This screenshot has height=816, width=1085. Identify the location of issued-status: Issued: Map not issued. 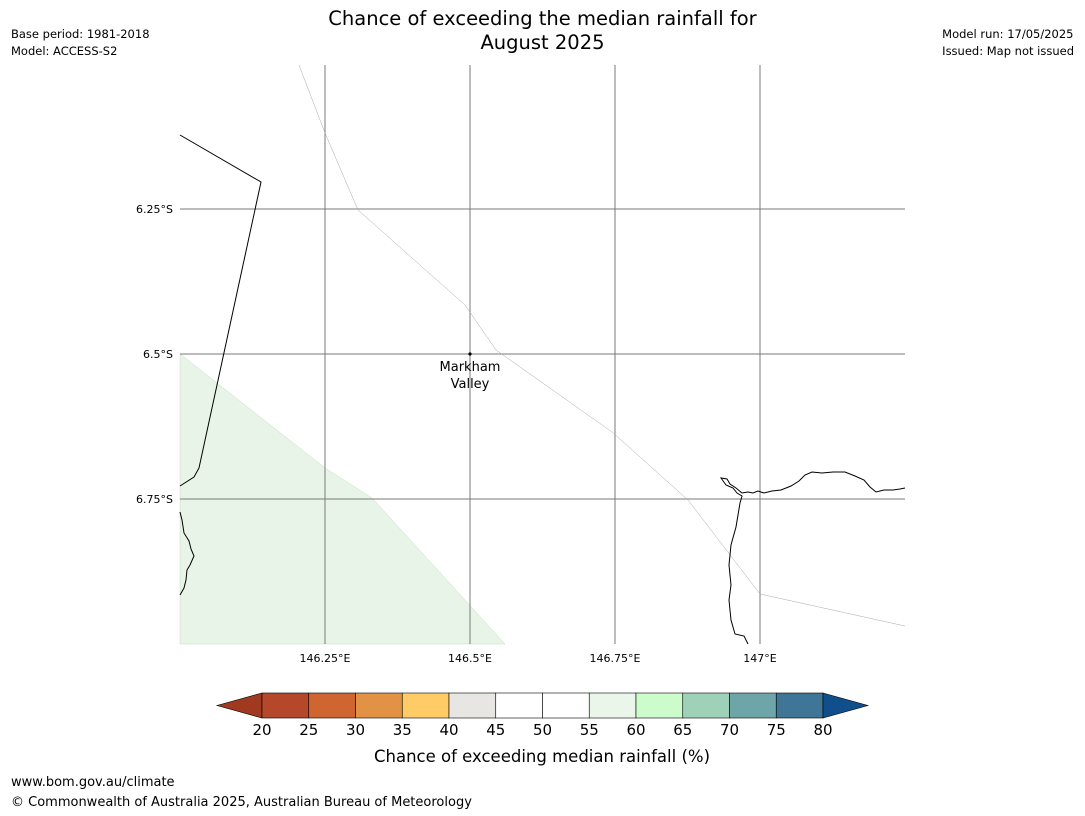
(1008, 51).